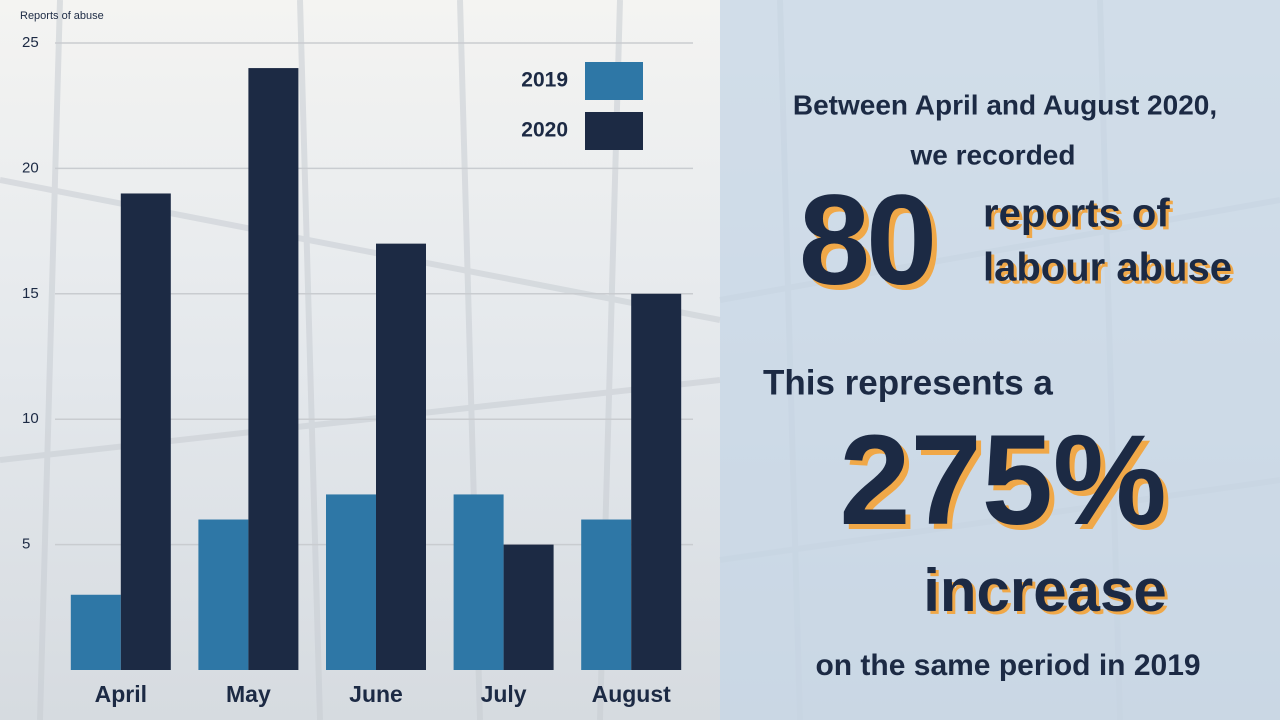 Image resolution: width=1280 pixels, height=720 pixels. Describe the element at coordinates (1007, 665) in the screenshot. I see `comparison-text: on the same period in 2019` at that location.